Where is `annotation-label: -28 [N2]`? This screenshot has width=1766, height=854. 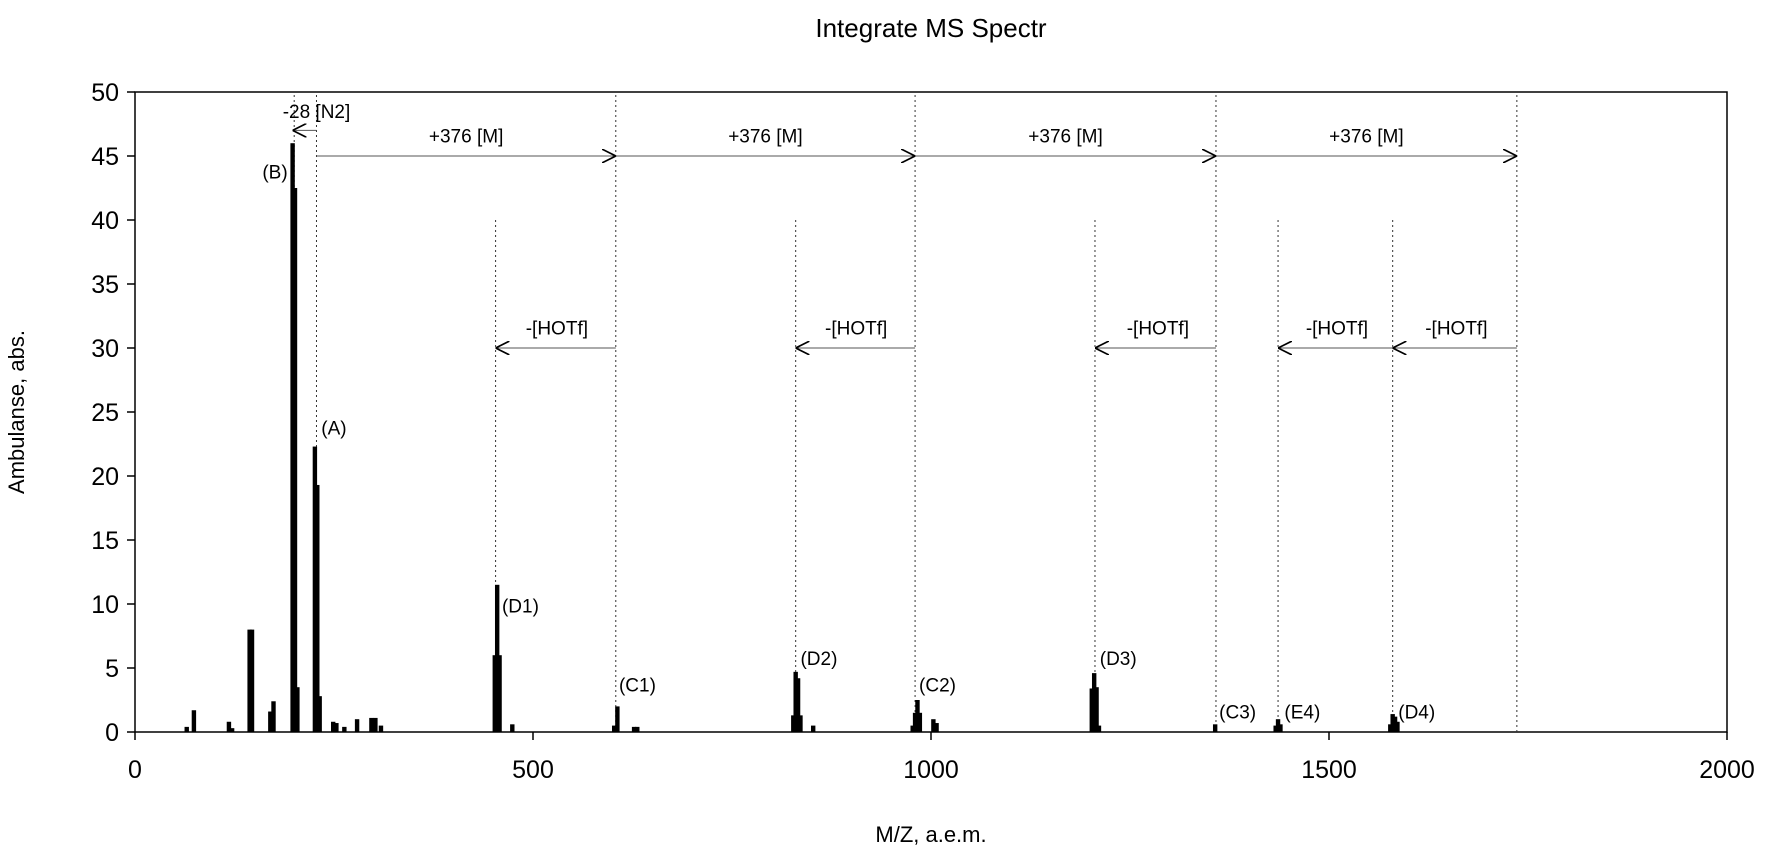 annotation-label: -28 [N2] is located at coordinates (317, 112).